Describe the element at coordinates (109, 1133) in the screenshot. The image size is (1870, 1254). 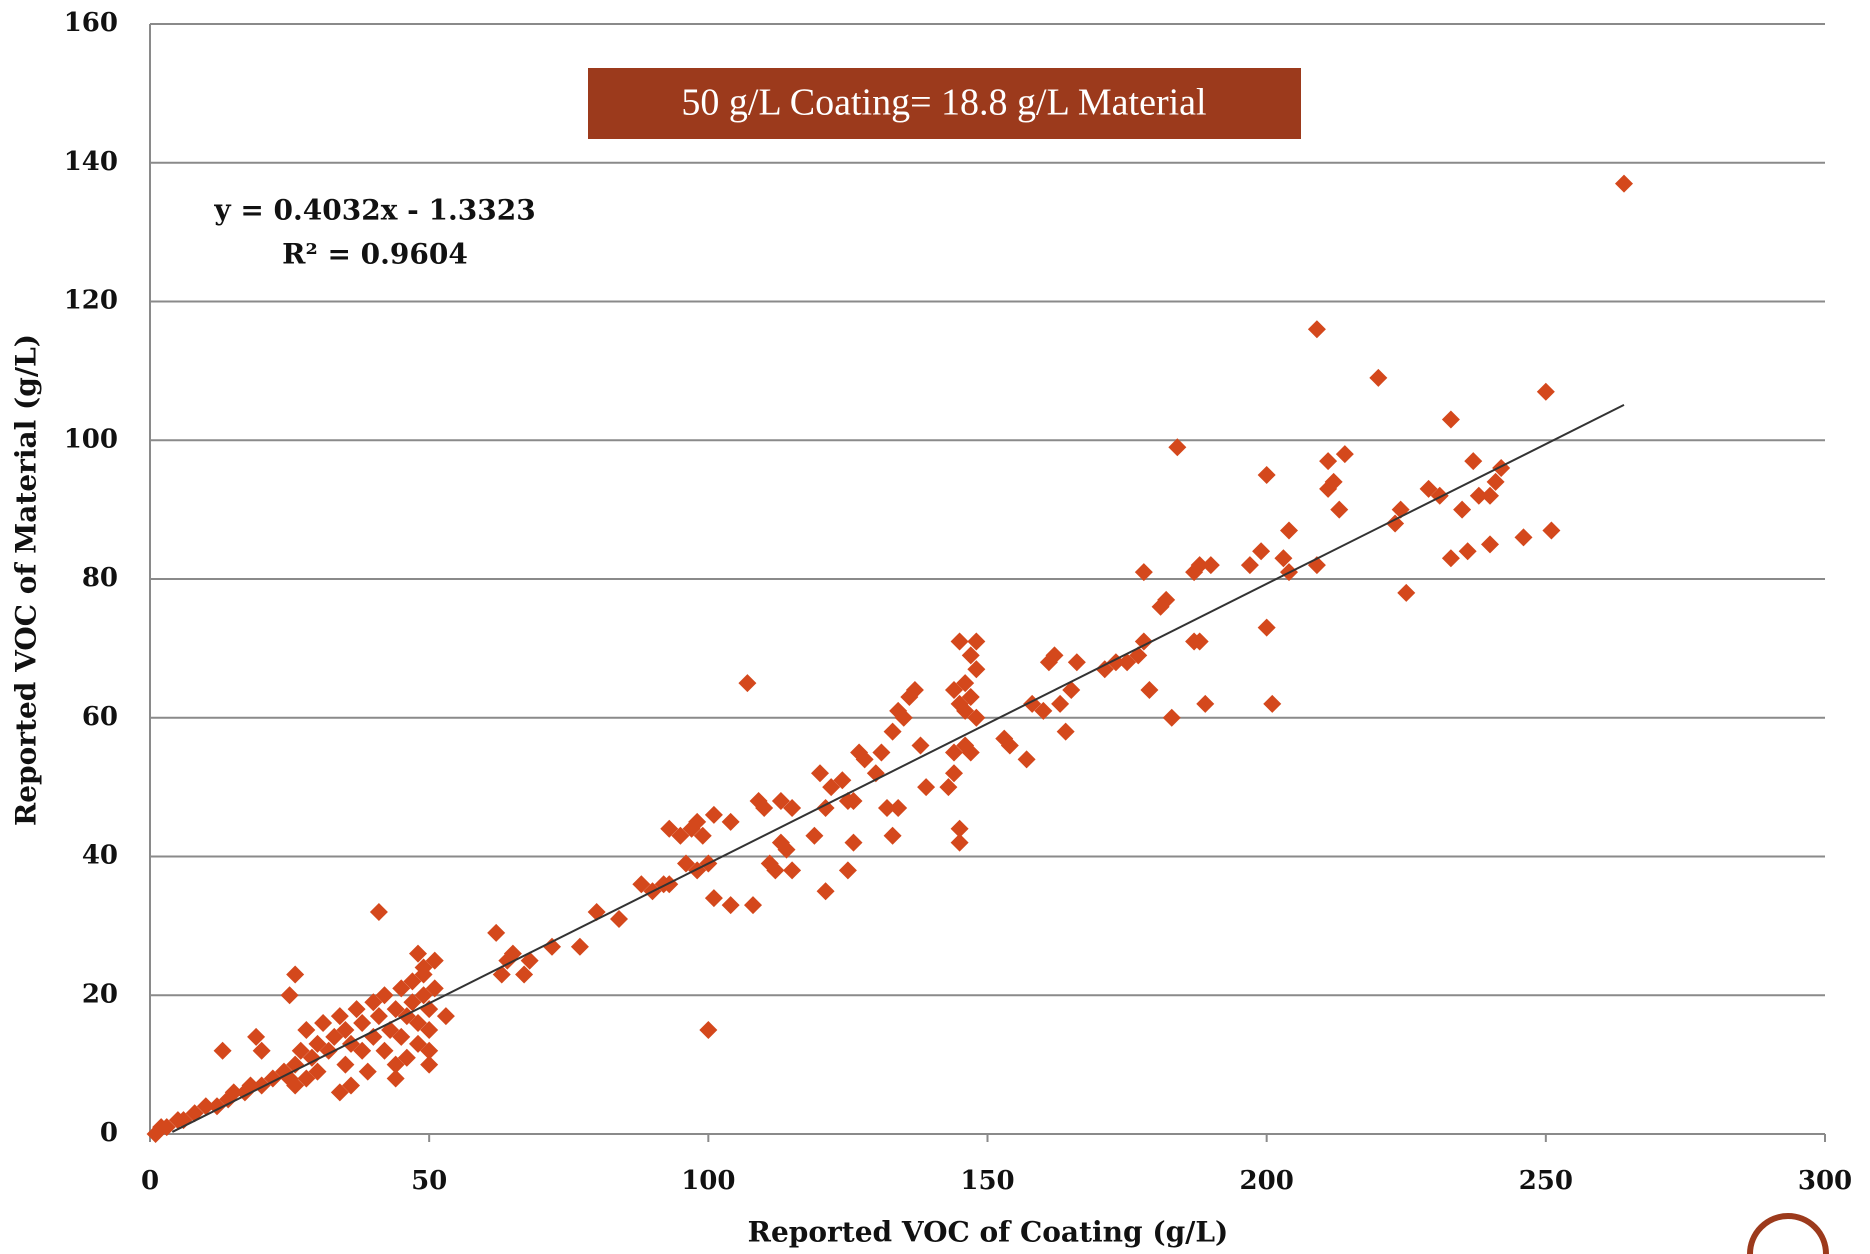
I see `y-tick-label: 0` at that location.